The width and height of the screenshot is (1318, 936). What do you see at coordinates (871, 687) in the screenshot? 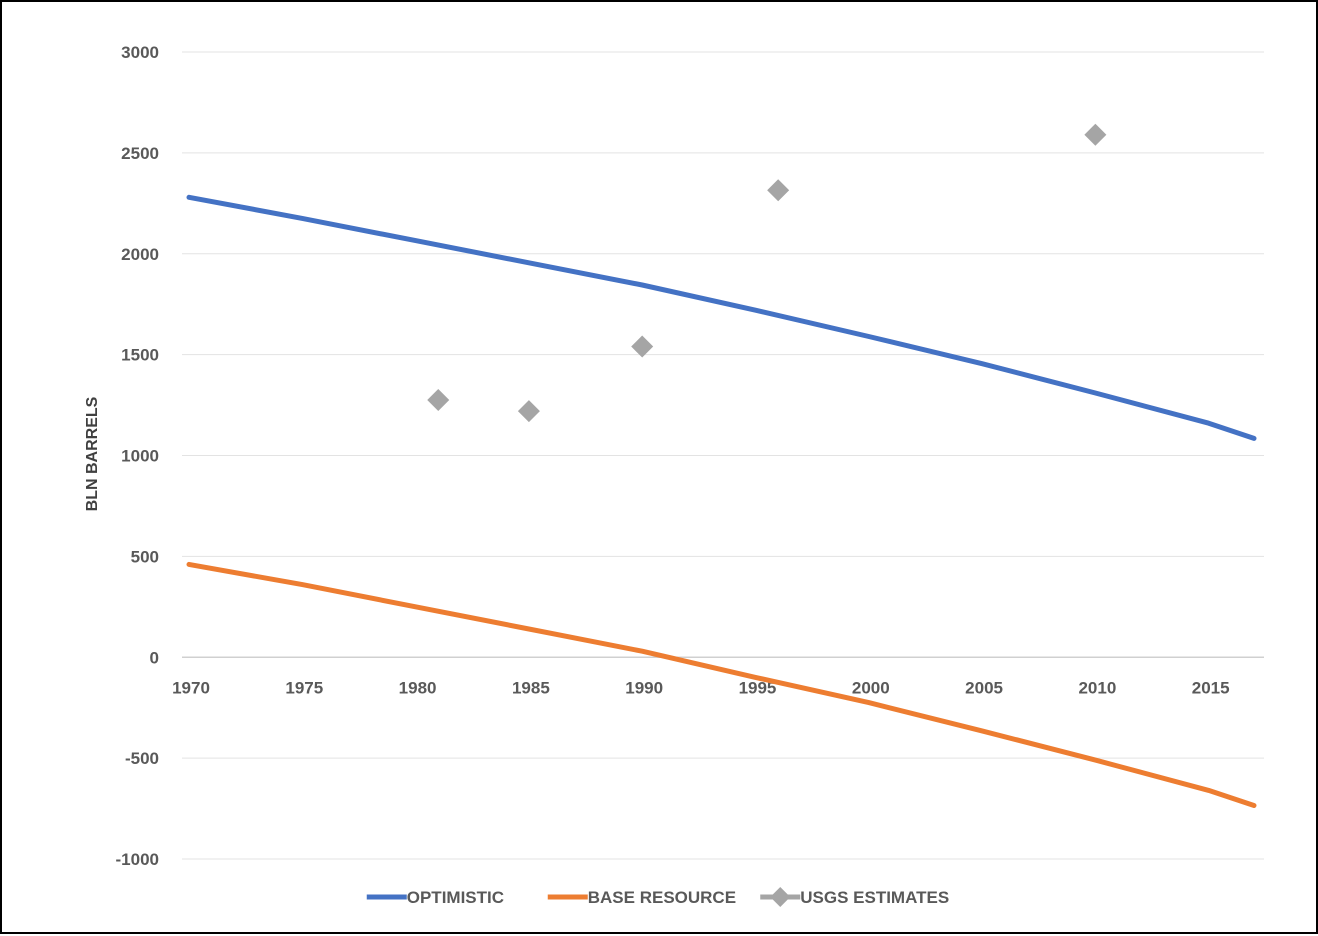
I see `x-tick-label: 2000` at bounding box center [871, 687].